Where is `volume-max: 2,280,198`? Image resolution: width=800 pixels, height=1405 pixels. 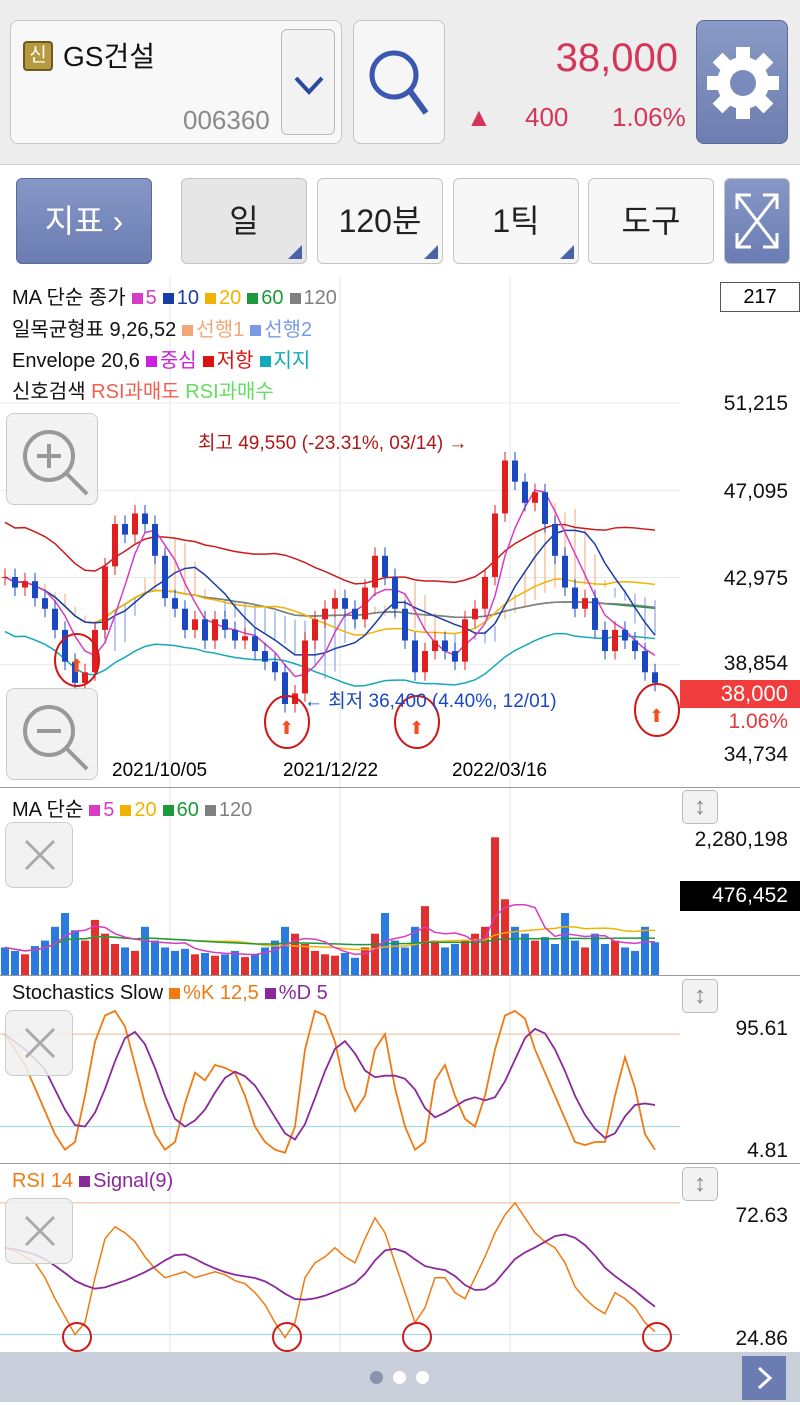 volume-max: 2,280,198 is located at coordinates (741, 839).